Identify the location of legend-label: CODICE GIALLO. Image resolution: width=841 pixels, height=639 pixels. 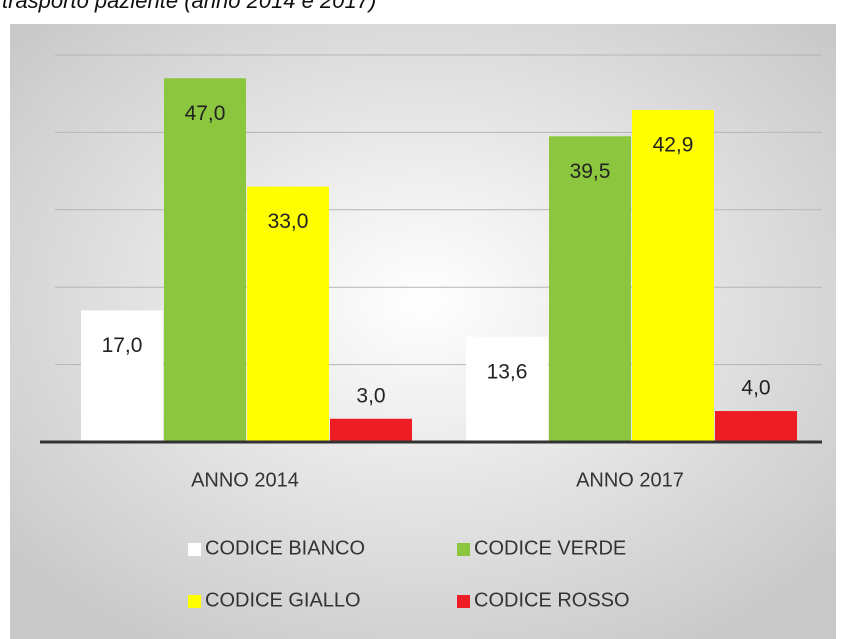
(283, 600).